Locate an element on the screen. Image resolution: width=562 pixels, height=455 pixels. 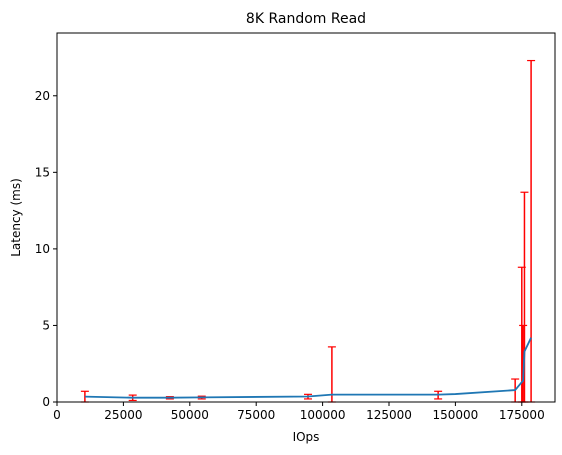
x-tick-label: 175000 is located at coordinates (522, 415).